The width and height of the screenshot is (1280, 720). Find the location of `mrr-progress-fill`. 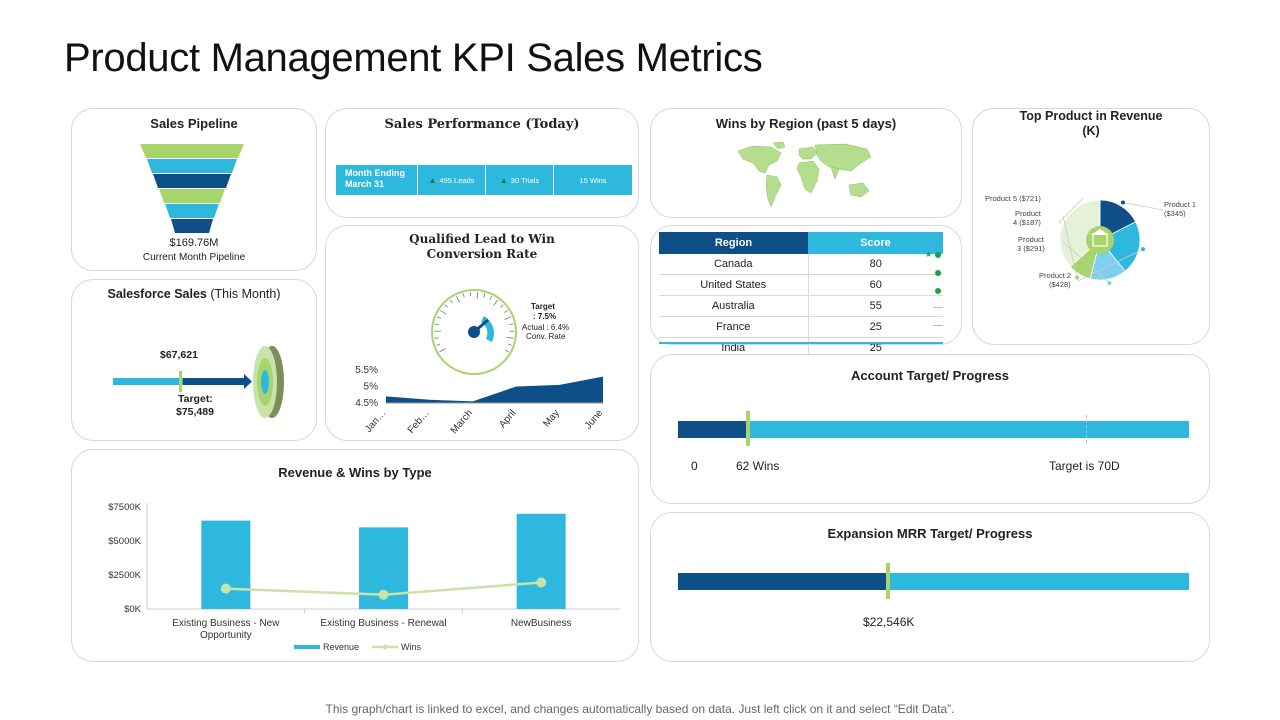

mrr-progress-fill is located at coordinates (783, 581).